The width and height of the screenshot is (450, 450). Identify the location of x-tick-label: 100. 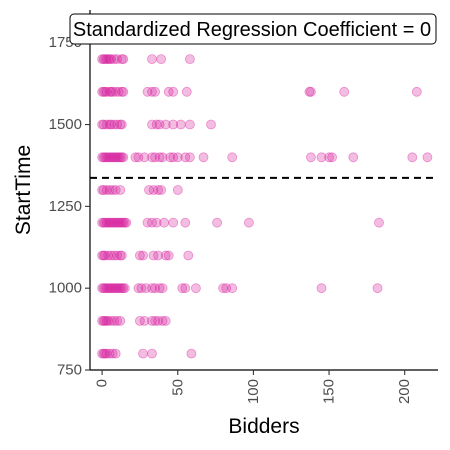
(253, 391).